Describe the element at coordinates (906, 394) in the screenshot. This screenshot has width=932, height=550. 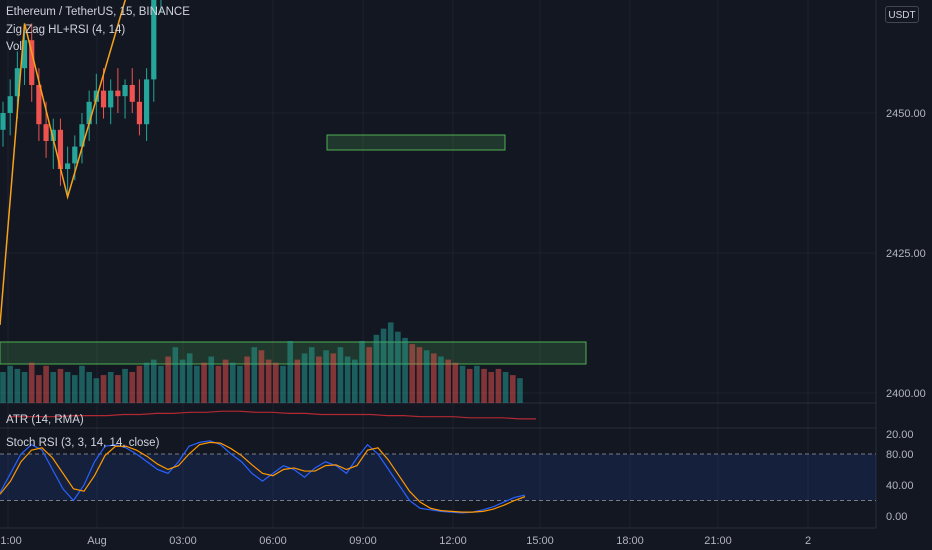
I see `price-tick-label: 2400.00` at that location.